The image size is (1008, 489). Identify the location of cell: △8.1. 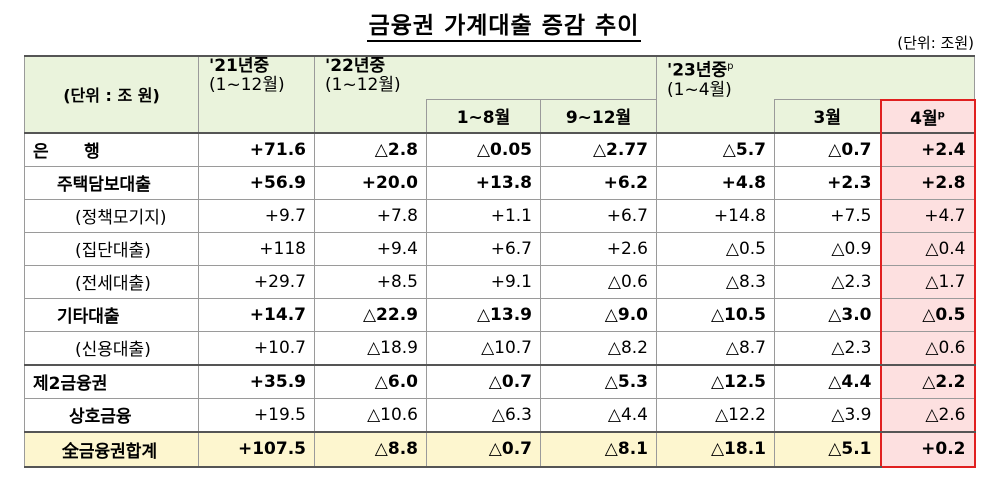
(598, 449).